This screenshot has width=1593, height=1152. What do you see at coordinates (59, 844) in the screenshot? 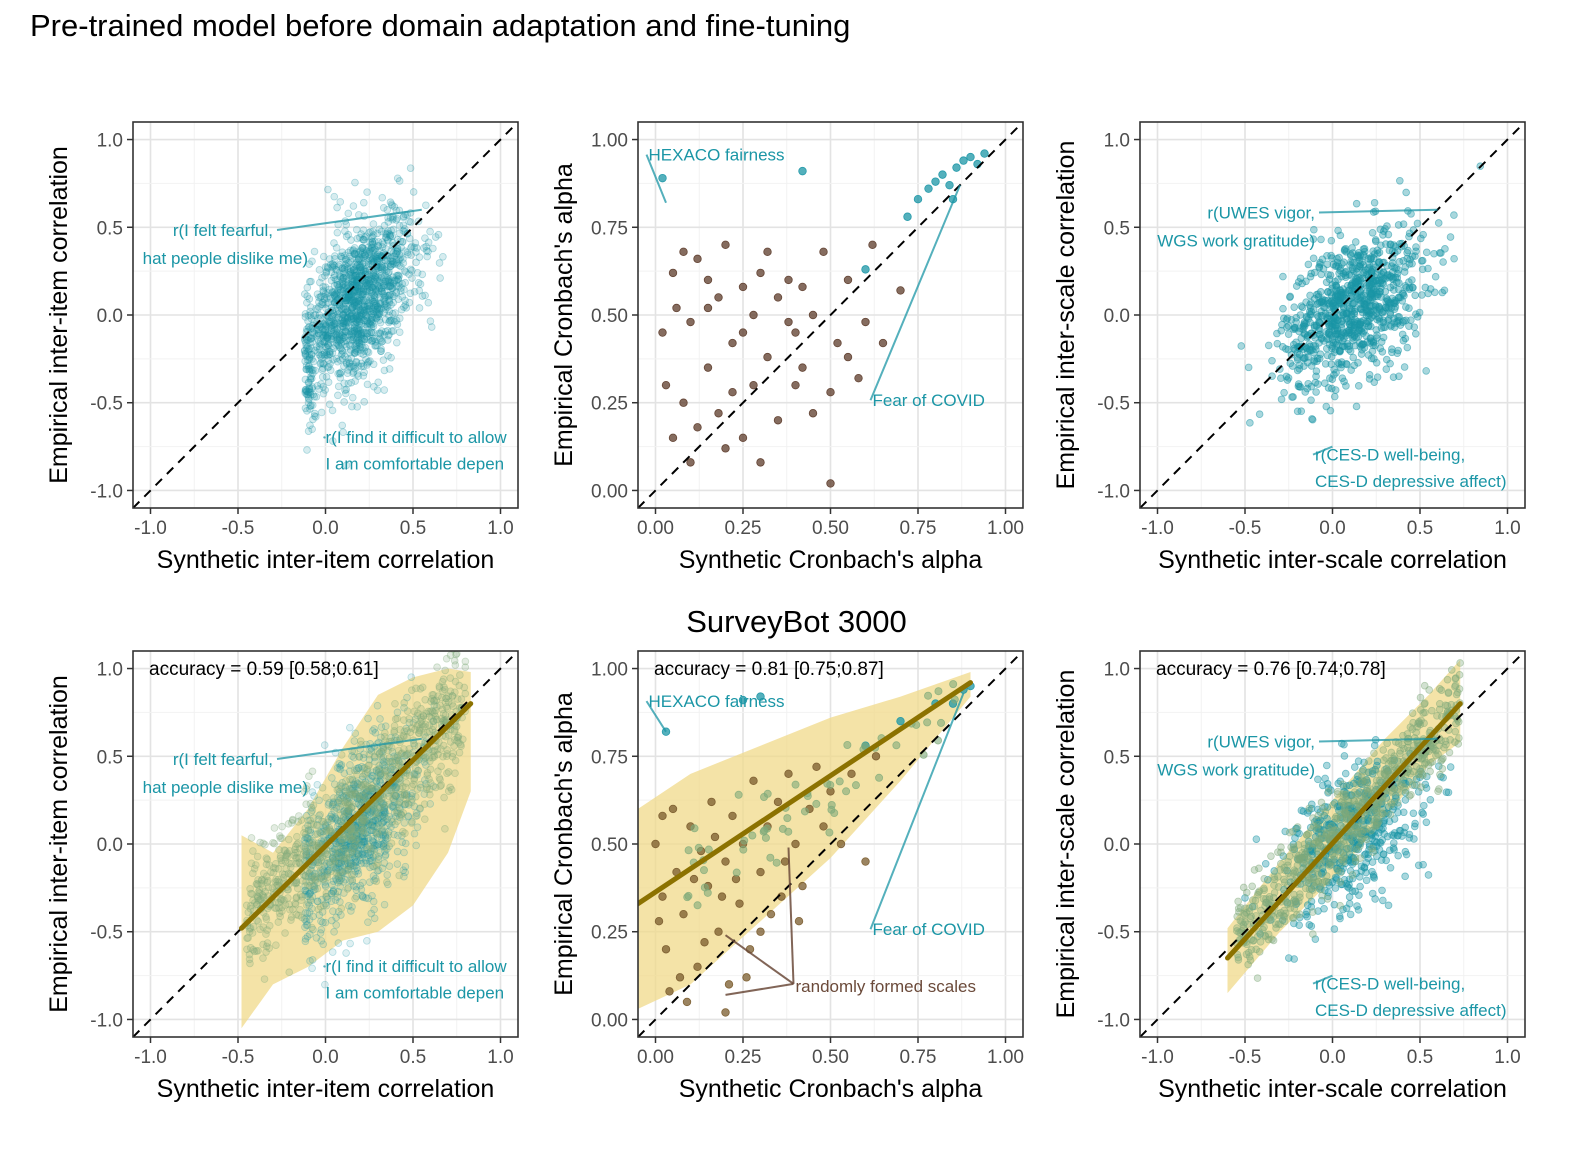
I see `y-axis-label: Empirical inter-item correlation` at bounding box center [59, 844].